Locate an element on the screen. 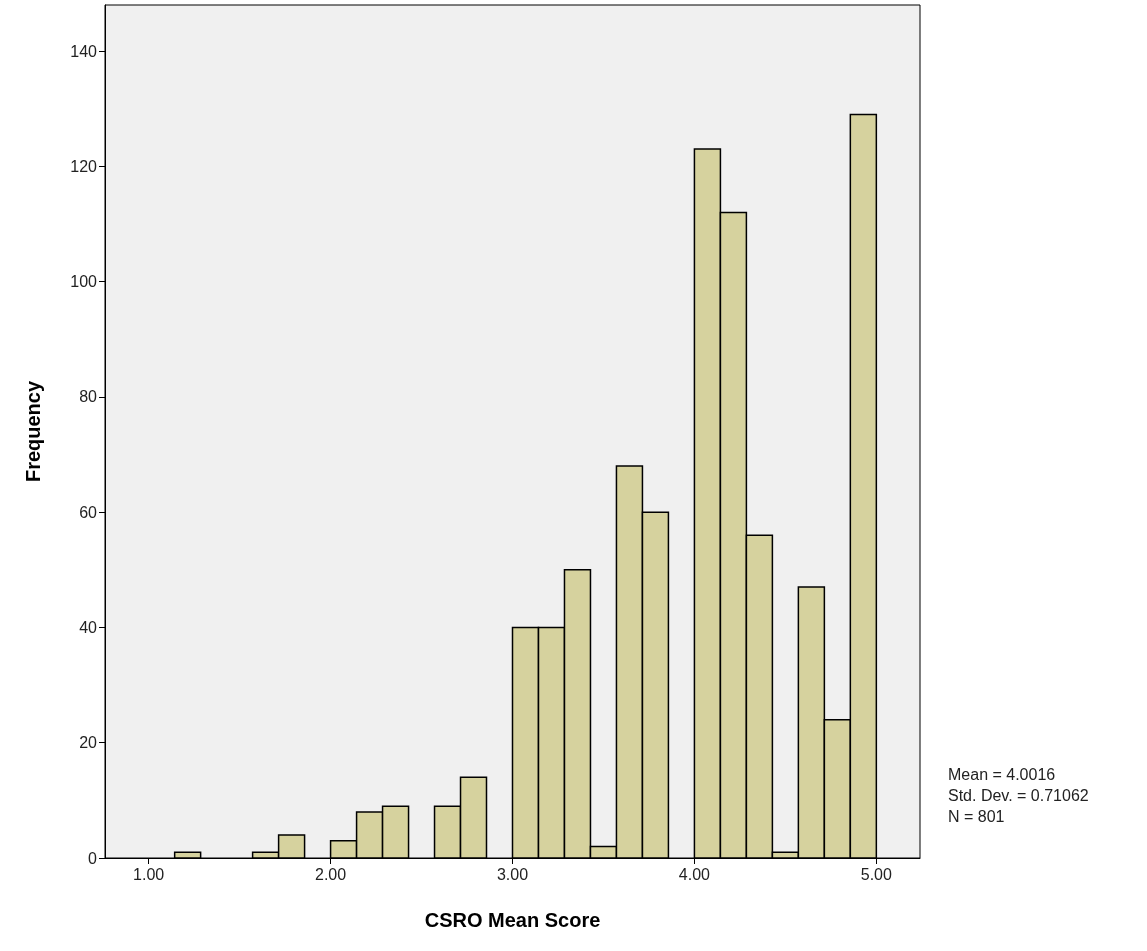 The height and width of the screenshot is (951, 1147). x-tick-label: 3.00 is located at coordinates (512, 874).